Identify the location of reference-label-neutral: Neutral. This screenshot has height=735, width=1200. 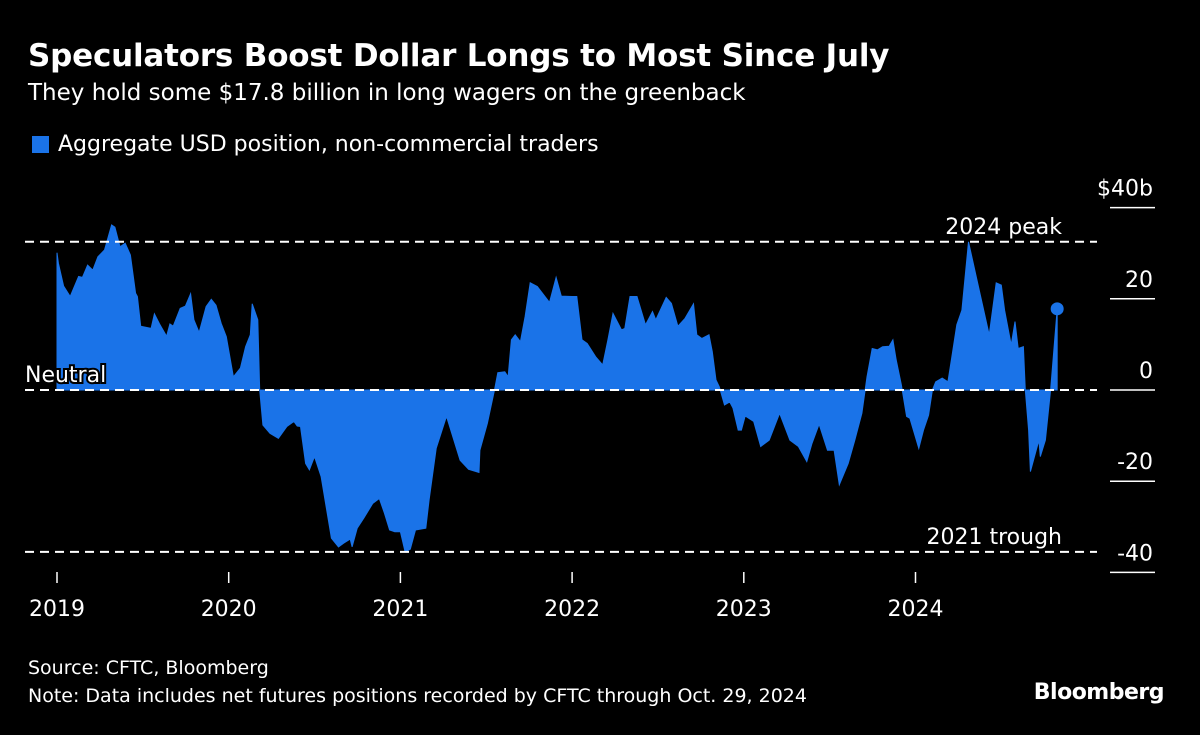
(65, 375).